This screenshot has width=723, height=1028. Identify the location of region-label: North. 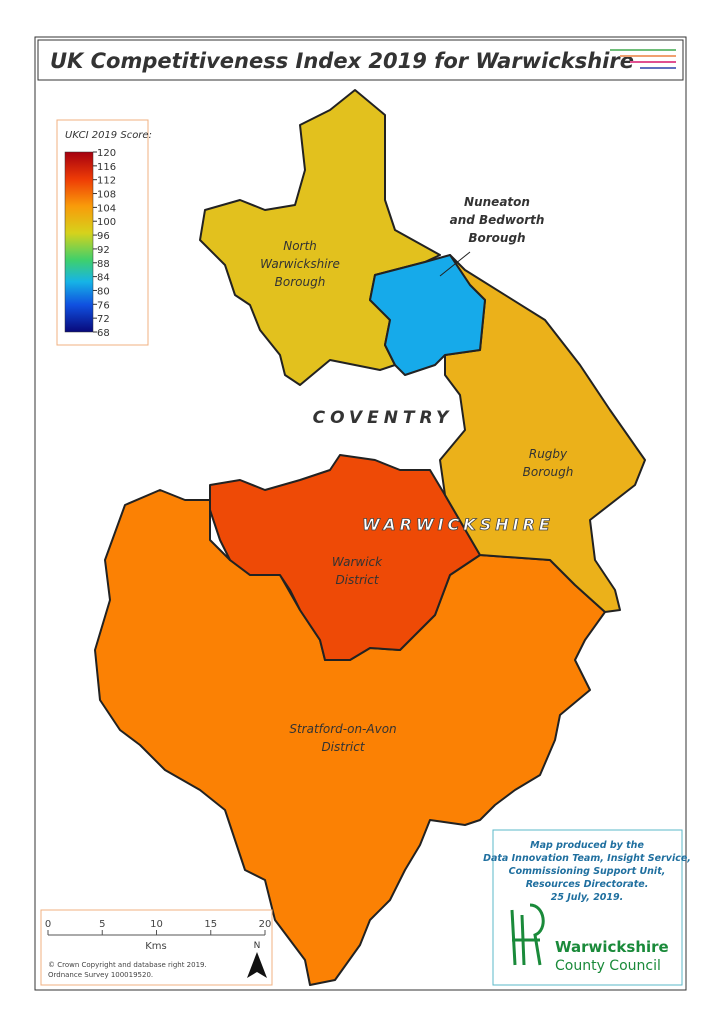
(300, 246).